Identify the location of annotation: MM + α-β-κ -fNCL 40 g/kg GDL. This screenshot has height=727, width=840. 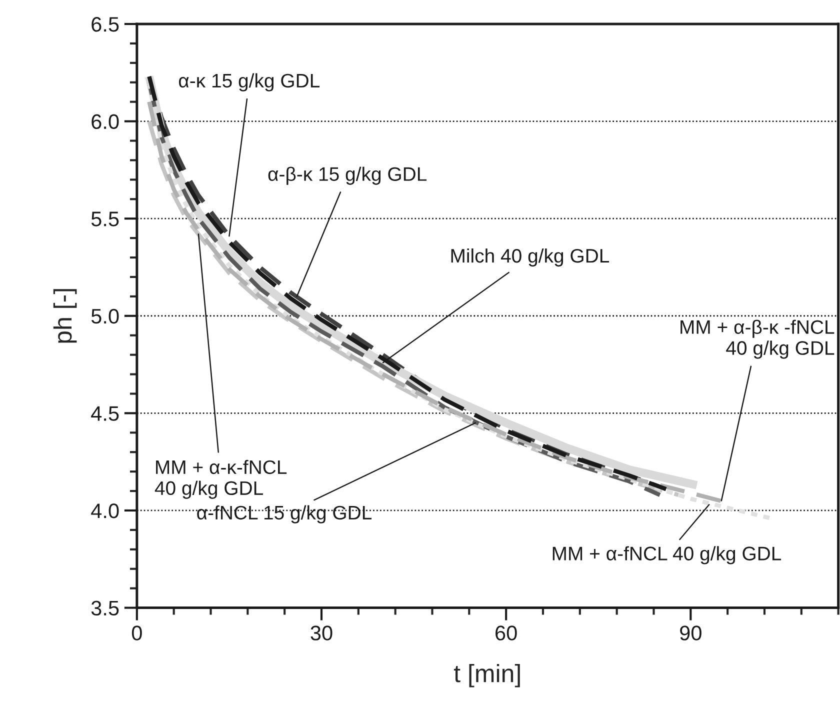
(757, 339).